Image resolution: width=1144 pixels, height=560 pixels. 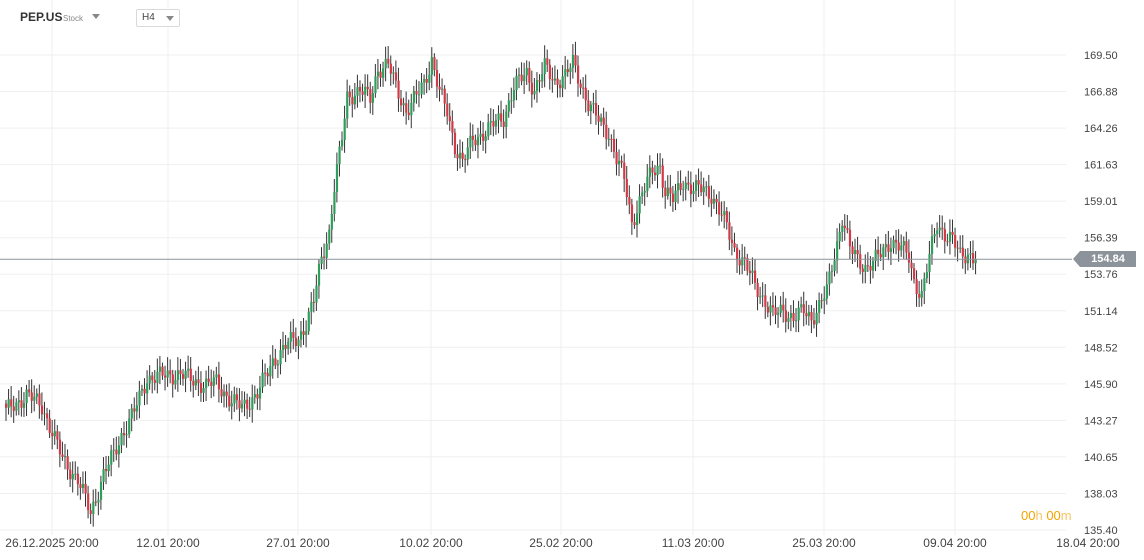 I want to click on y-tick-label: 151.14, so click(x=1101, y=312).